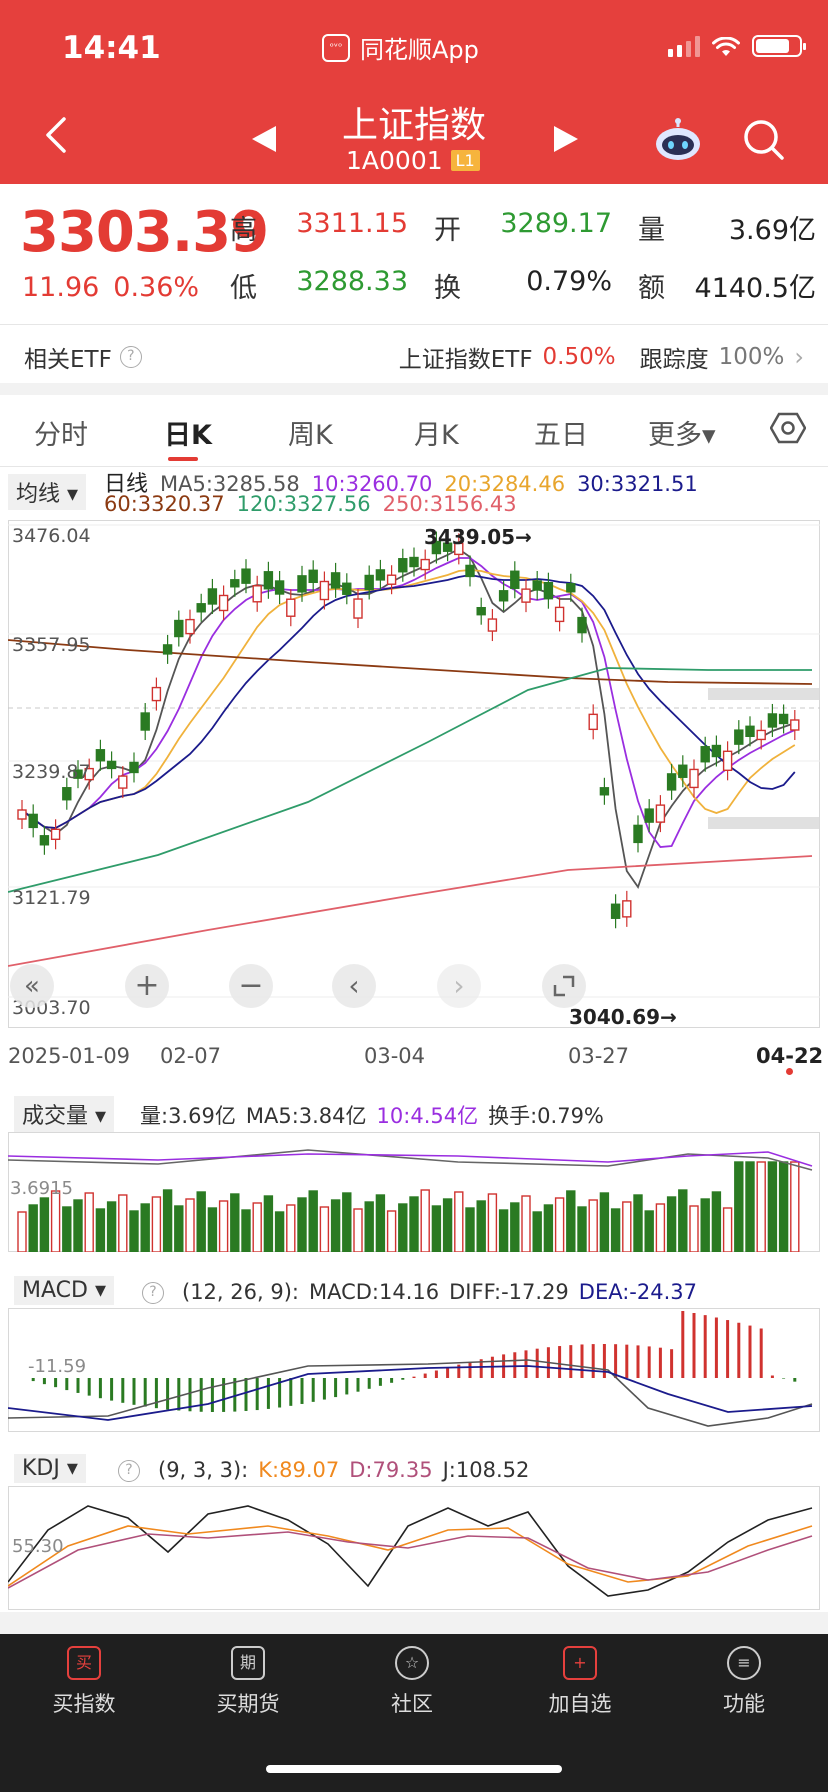 The width and height of the screenshot is (828, 1792). I want to click on back-arrow-icon, so click(56, 135).